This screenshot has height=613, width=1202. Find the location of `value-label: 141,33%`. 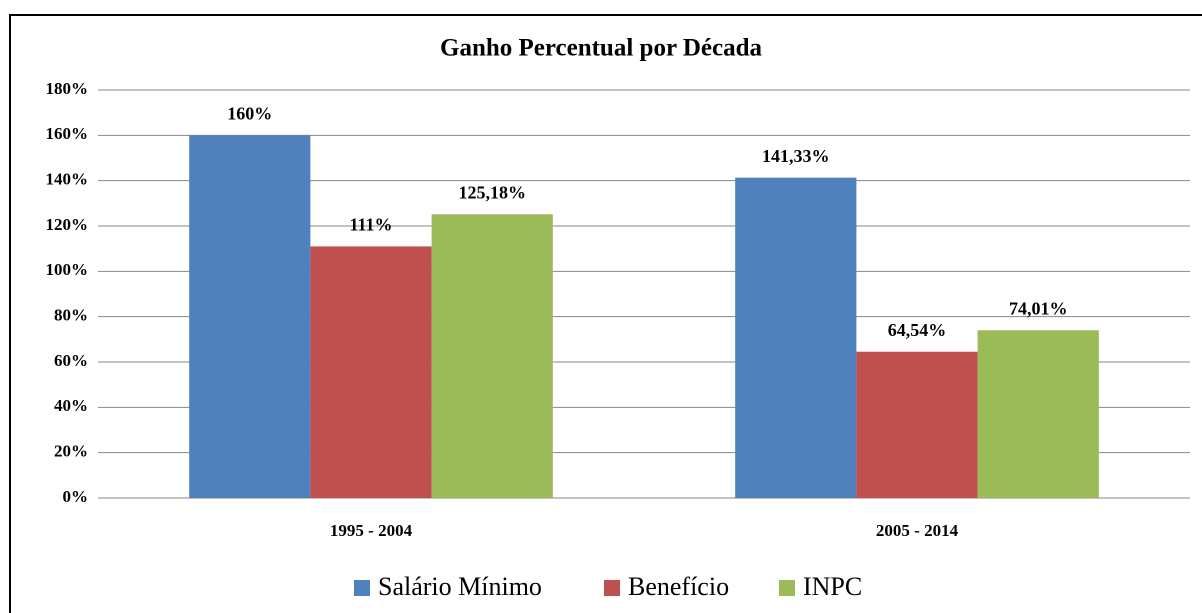

value-label: 141,33% is located at coordinates (796, 156).